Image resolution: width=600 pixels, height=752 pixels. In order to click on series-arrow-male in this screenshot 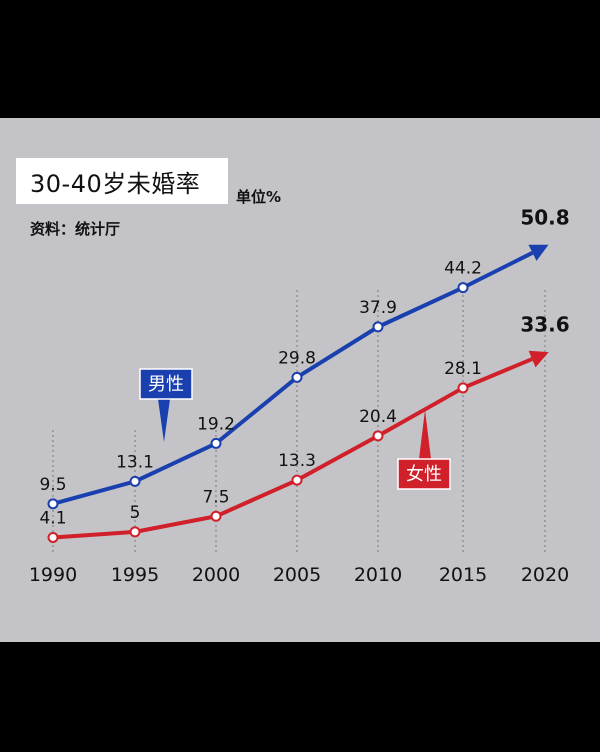, I will do `click(538, 252)`.